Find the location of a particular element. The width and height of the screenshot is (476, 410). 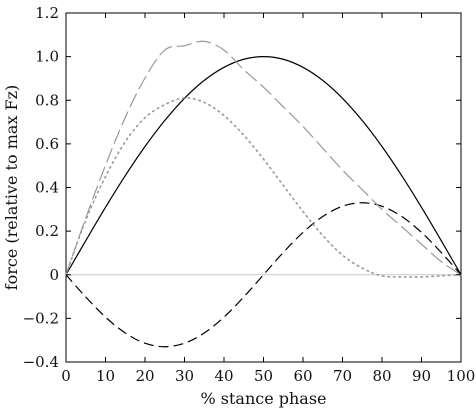

x-tick-label: 50 is located at coordinates (263, 376).